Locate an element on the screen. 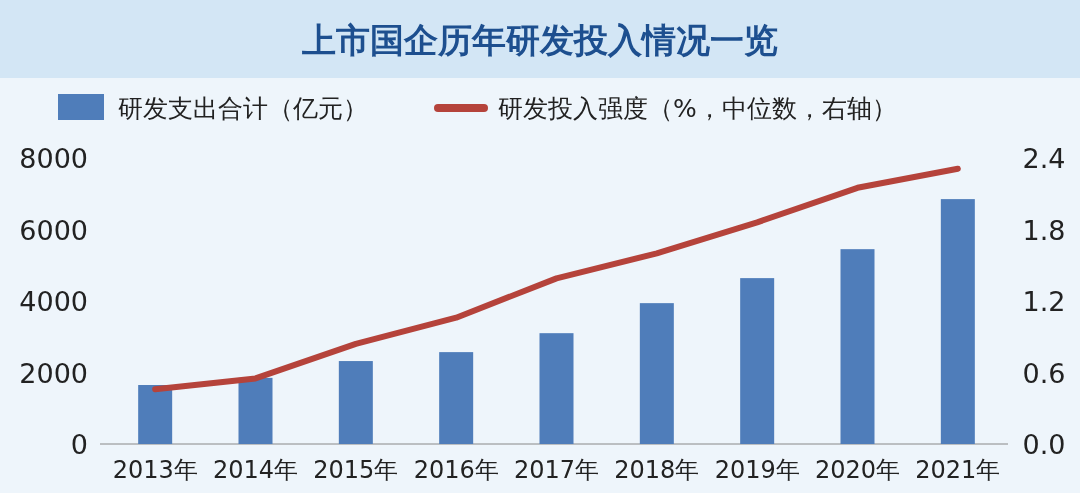 Image resolution: width=1080 pixels, height=493 pixels. x-tick-label: 2017年 is located at coordinates (556, 470).